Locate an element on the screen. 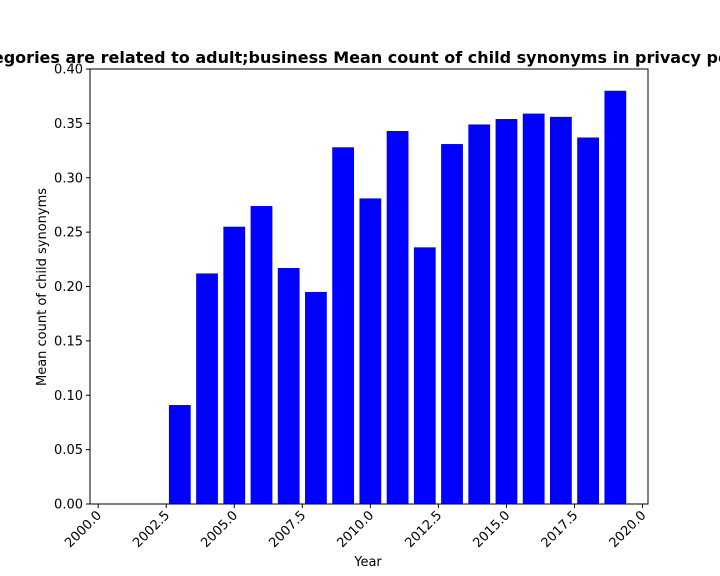 The width and height of the screenshot is (720, 576). bar-2014 is located at coordinates (479, 314).